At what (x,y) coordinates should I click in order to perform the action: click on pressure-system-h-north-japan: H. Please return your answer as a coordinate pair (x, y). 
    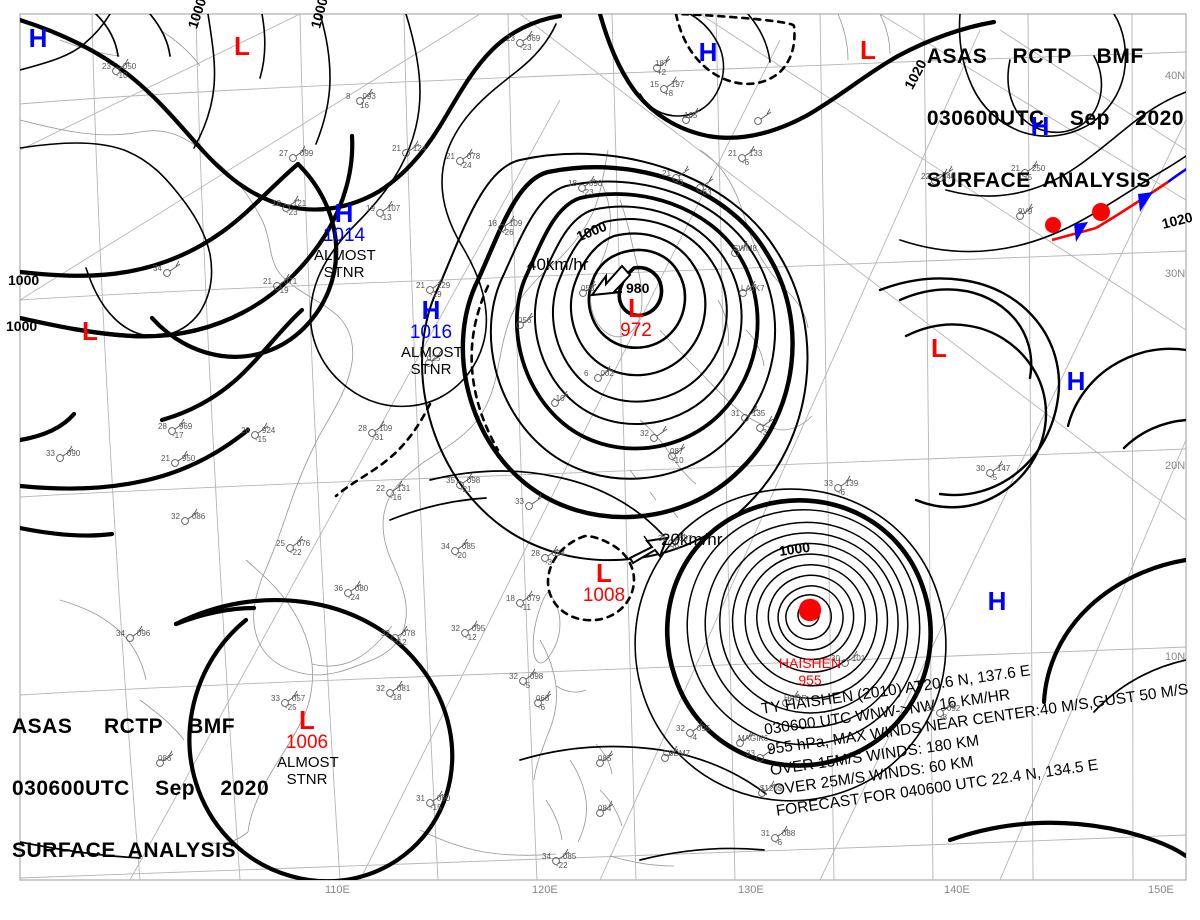
    Looking at the image, I should click on (708, 52).